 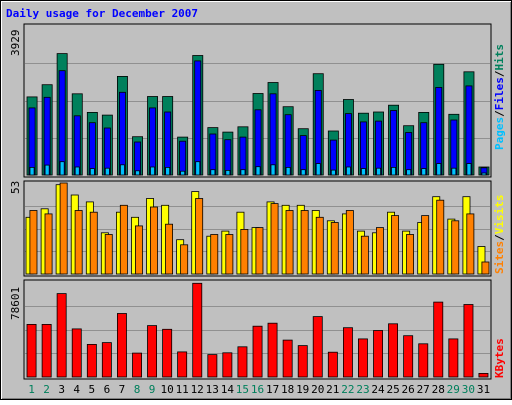 I want to click on x-label-day-2: 2, so click(x=46, y=389).